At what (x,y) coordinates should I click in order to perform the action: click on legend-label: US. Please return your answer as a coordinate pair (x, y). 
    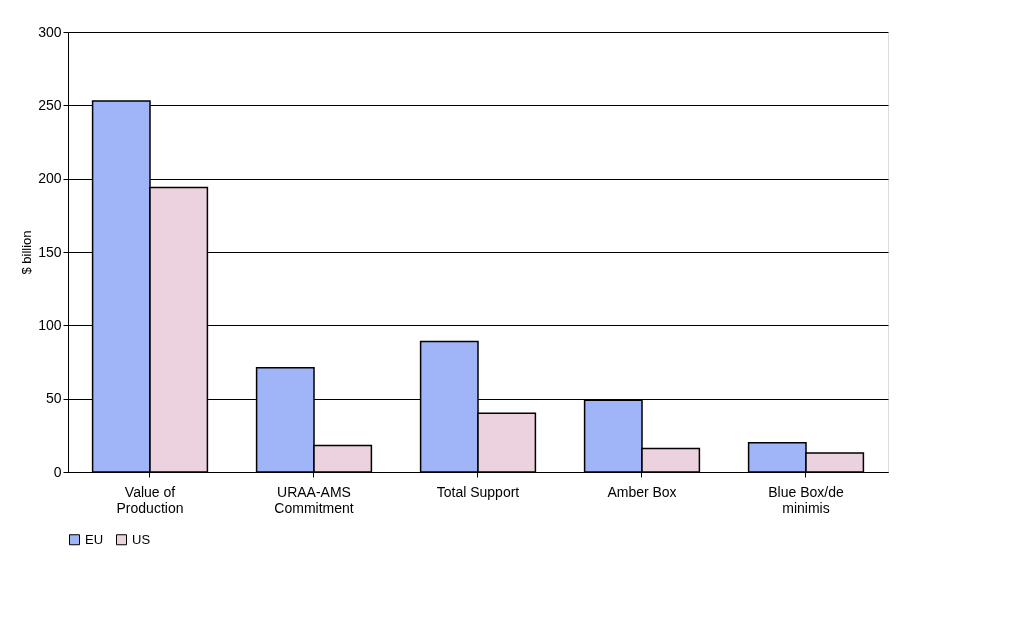
    Looking at the image, I should click on (141, 539).